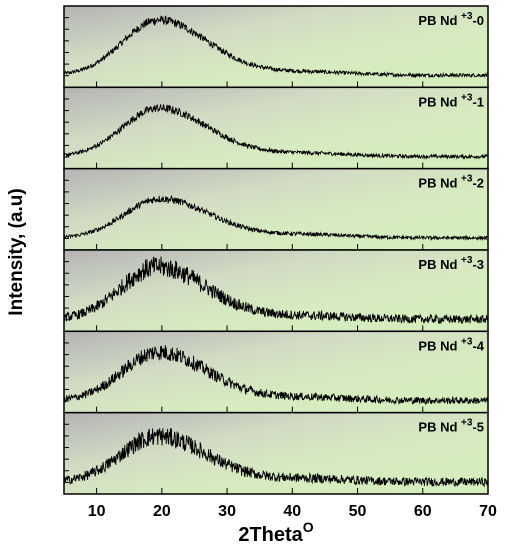  Describe the element at coordinates (478, 20) in the screenshot. I see `panel-label-suffix: -0` at that location.